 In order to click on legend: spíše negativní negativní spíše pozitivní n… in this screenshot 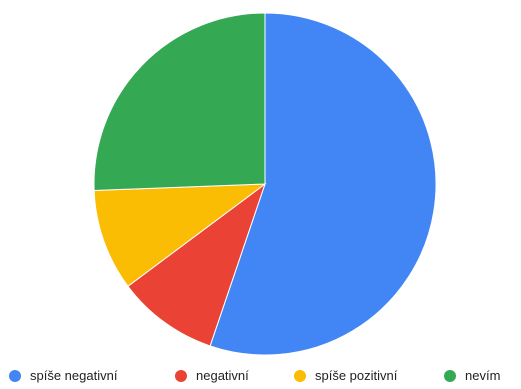, I will do `click(254, 375)`.